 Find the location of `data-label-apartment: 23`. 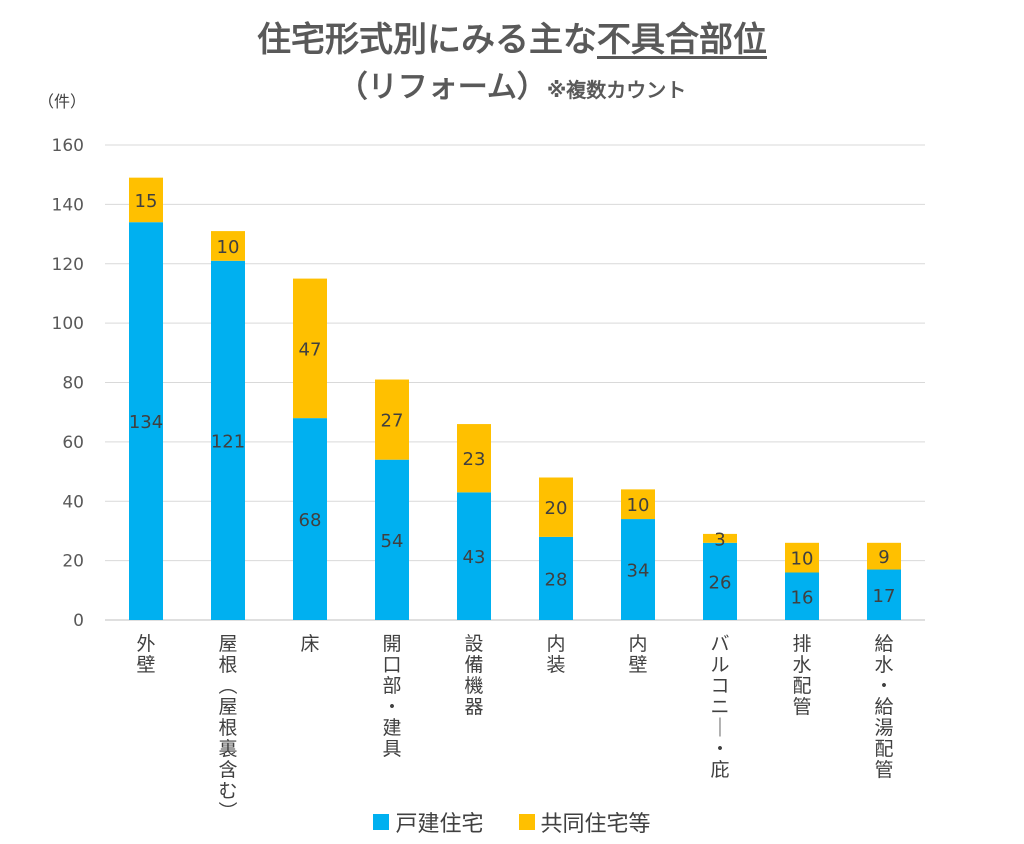

data-label-apartment: 23 is located at coordinates (474, 459).